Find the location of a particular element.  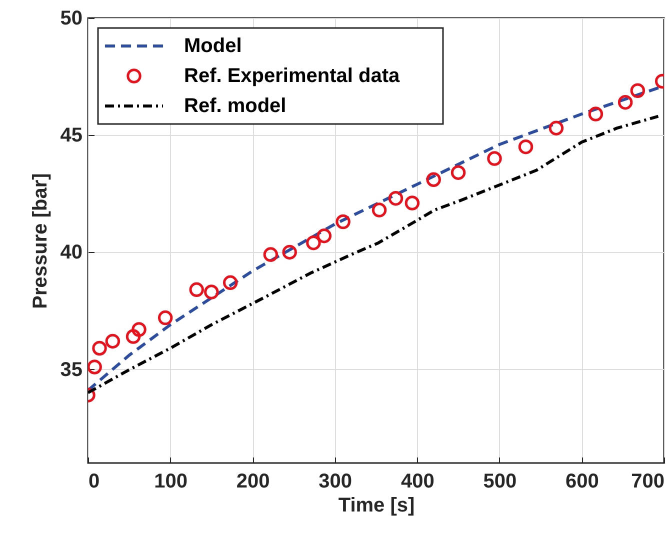

x-tick-label: 300 is located at coordinates (335, 481).